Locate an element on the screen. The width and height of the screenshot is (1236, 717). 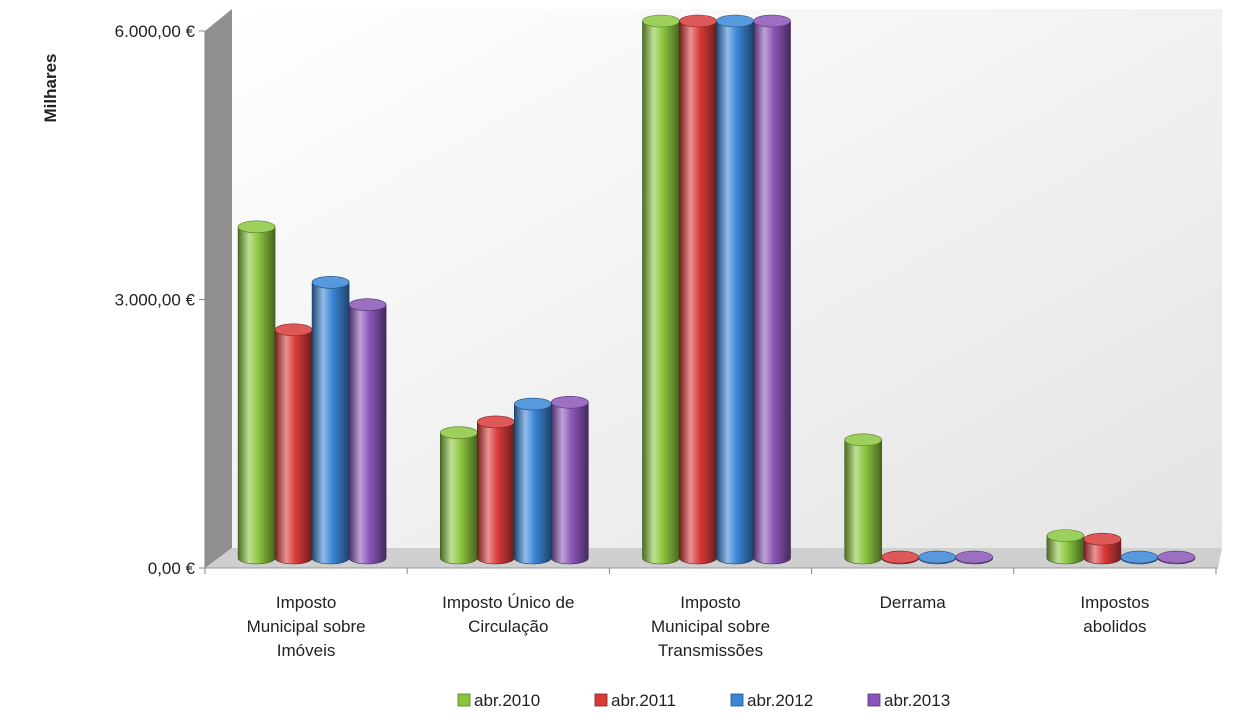
legend-item-abr-2011: abr.2011 is located at coordinates (635, 700).